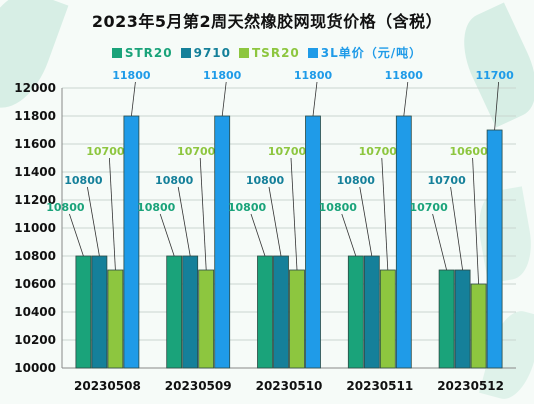 This screenshot has height=404, width=534. Describe the element at coordinates (35, 256) in the screenshot. I see `y-tick-label: 10800` at that location.